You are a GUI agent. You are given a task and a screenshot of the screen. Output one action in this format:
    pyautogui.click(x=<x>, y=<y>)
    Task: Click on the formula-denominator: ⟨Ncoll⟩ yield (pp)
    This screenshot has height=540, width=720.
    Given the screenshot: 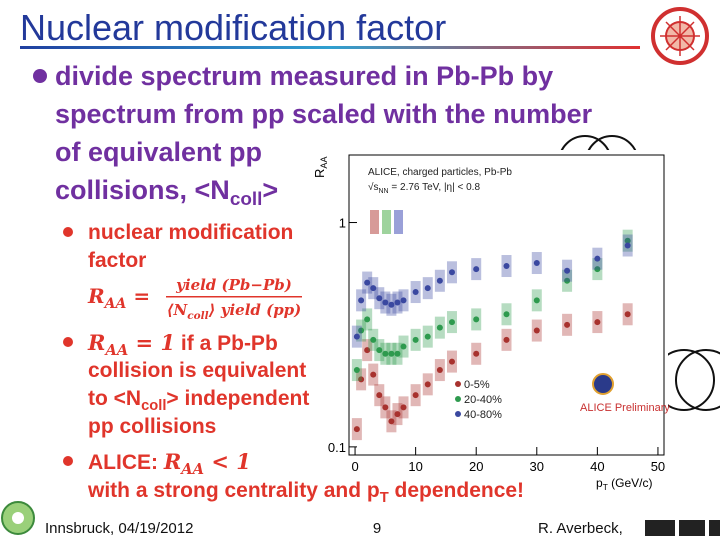 What is the action you would take?
    pyautogui.click(x=234, y=311)
    